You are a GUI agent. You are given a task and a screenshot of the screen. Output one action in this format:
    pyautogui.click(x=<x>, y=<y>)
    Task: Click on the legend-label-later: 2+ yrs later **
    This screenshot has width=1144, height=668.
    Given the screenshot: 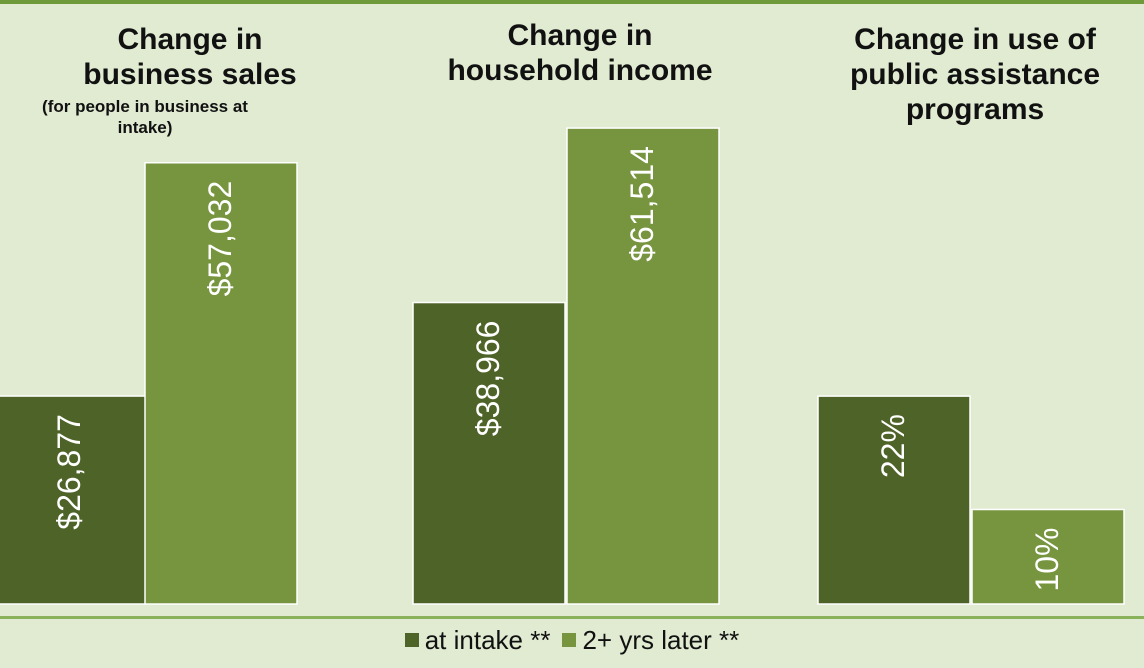 What is the action you would take?
    pyautogui.click(x=661, y=639)
    